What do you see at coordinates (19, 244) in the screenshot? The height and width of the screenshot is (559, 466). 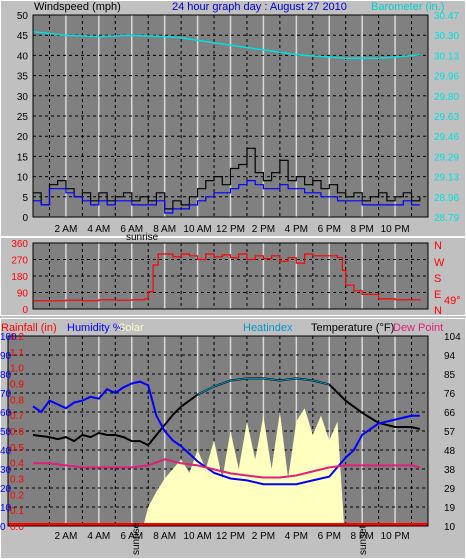 I see `direction-tick-label: 360` at bounding box center [19, 244].